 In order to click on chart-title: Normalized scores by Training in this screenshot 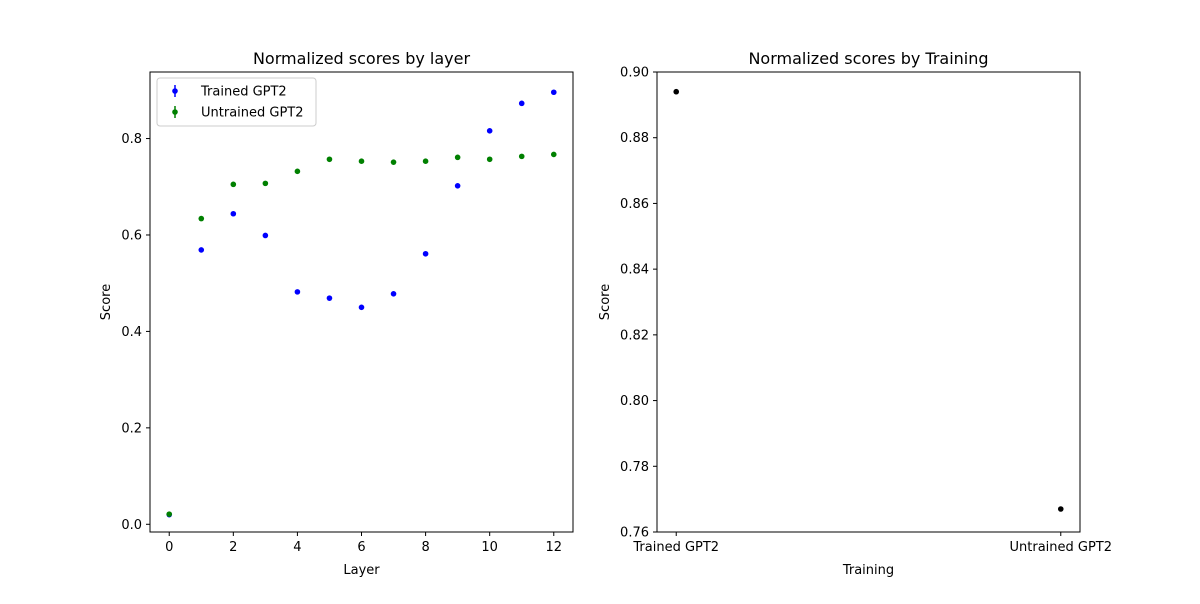, I will do `click(868, 58)`.